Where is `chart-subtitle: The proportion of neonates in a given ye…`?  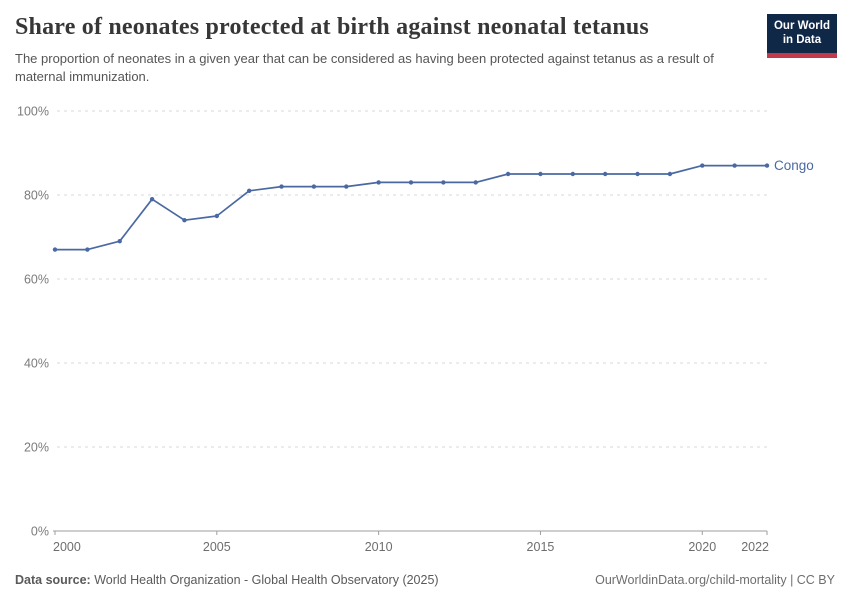
chart-subtitle: The proportion of neonates in a given ye… is located at coordinates (364, 68).